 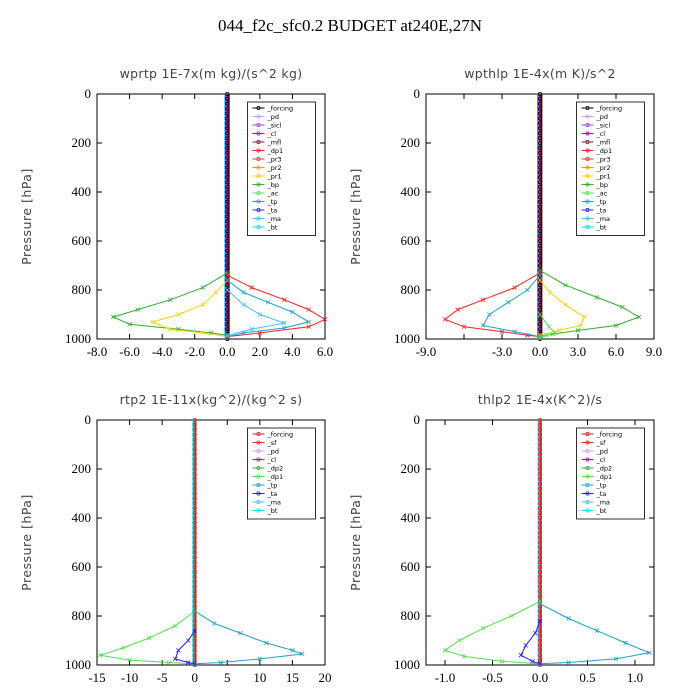 I want to click on x-tick-label: 2.0, so click(x=260, y=351).